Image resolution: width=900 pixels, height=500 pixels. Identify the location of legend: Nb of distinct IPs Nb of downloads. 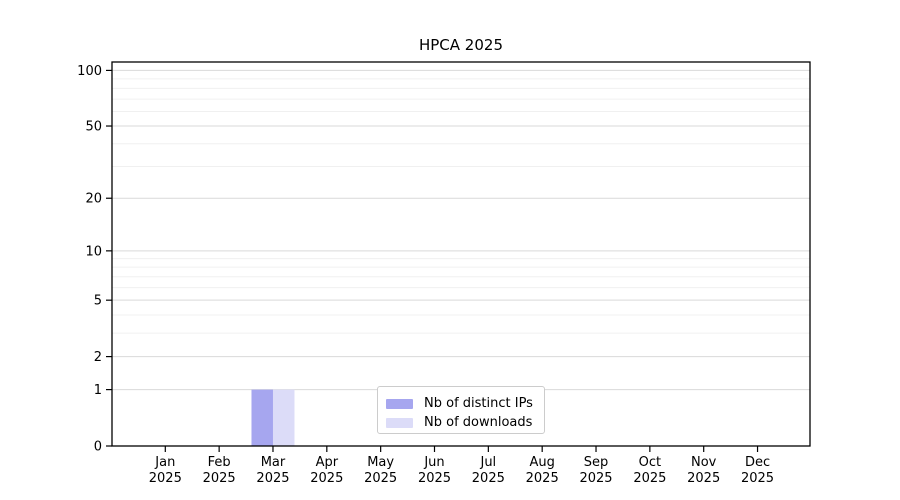
(461, 410).